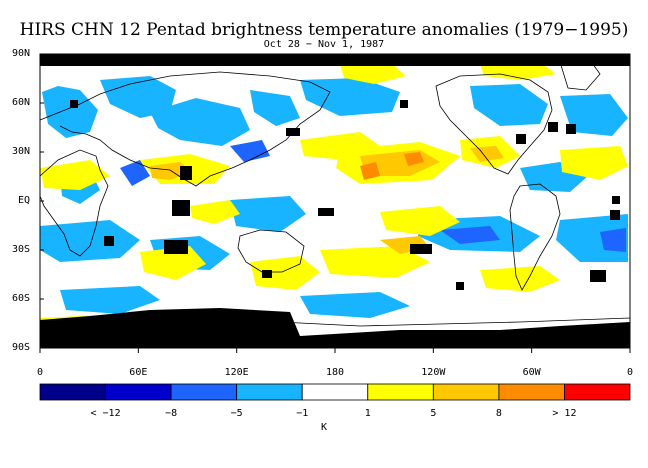 The image size is (648, 468). I want to click on colorbar-unit: K, so click(324, 427).